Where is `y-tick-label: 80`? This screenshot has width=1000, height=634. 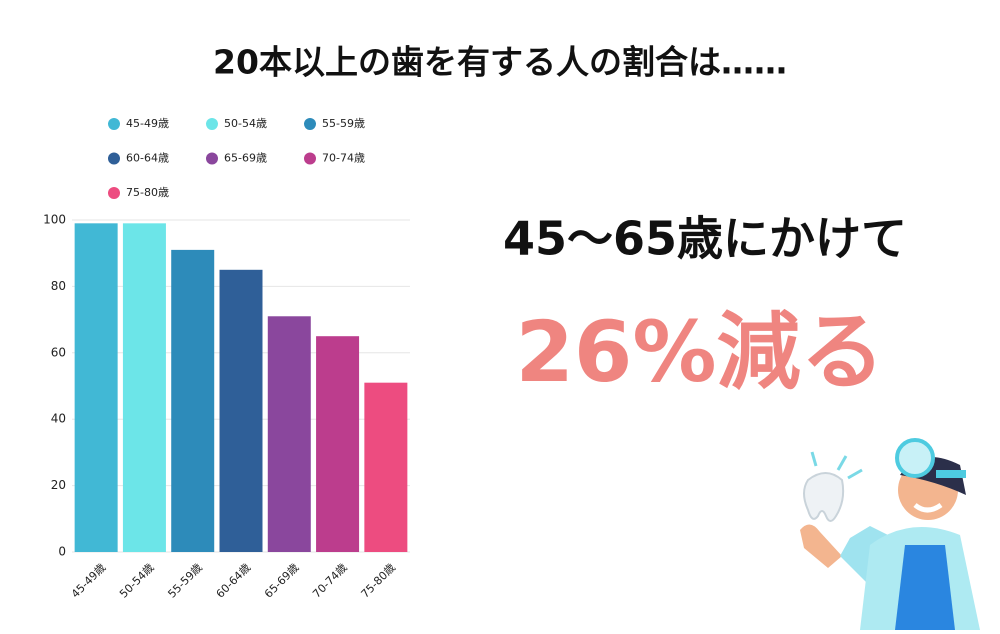
y-tick-label: 80 is located at coordinates (58, 286).